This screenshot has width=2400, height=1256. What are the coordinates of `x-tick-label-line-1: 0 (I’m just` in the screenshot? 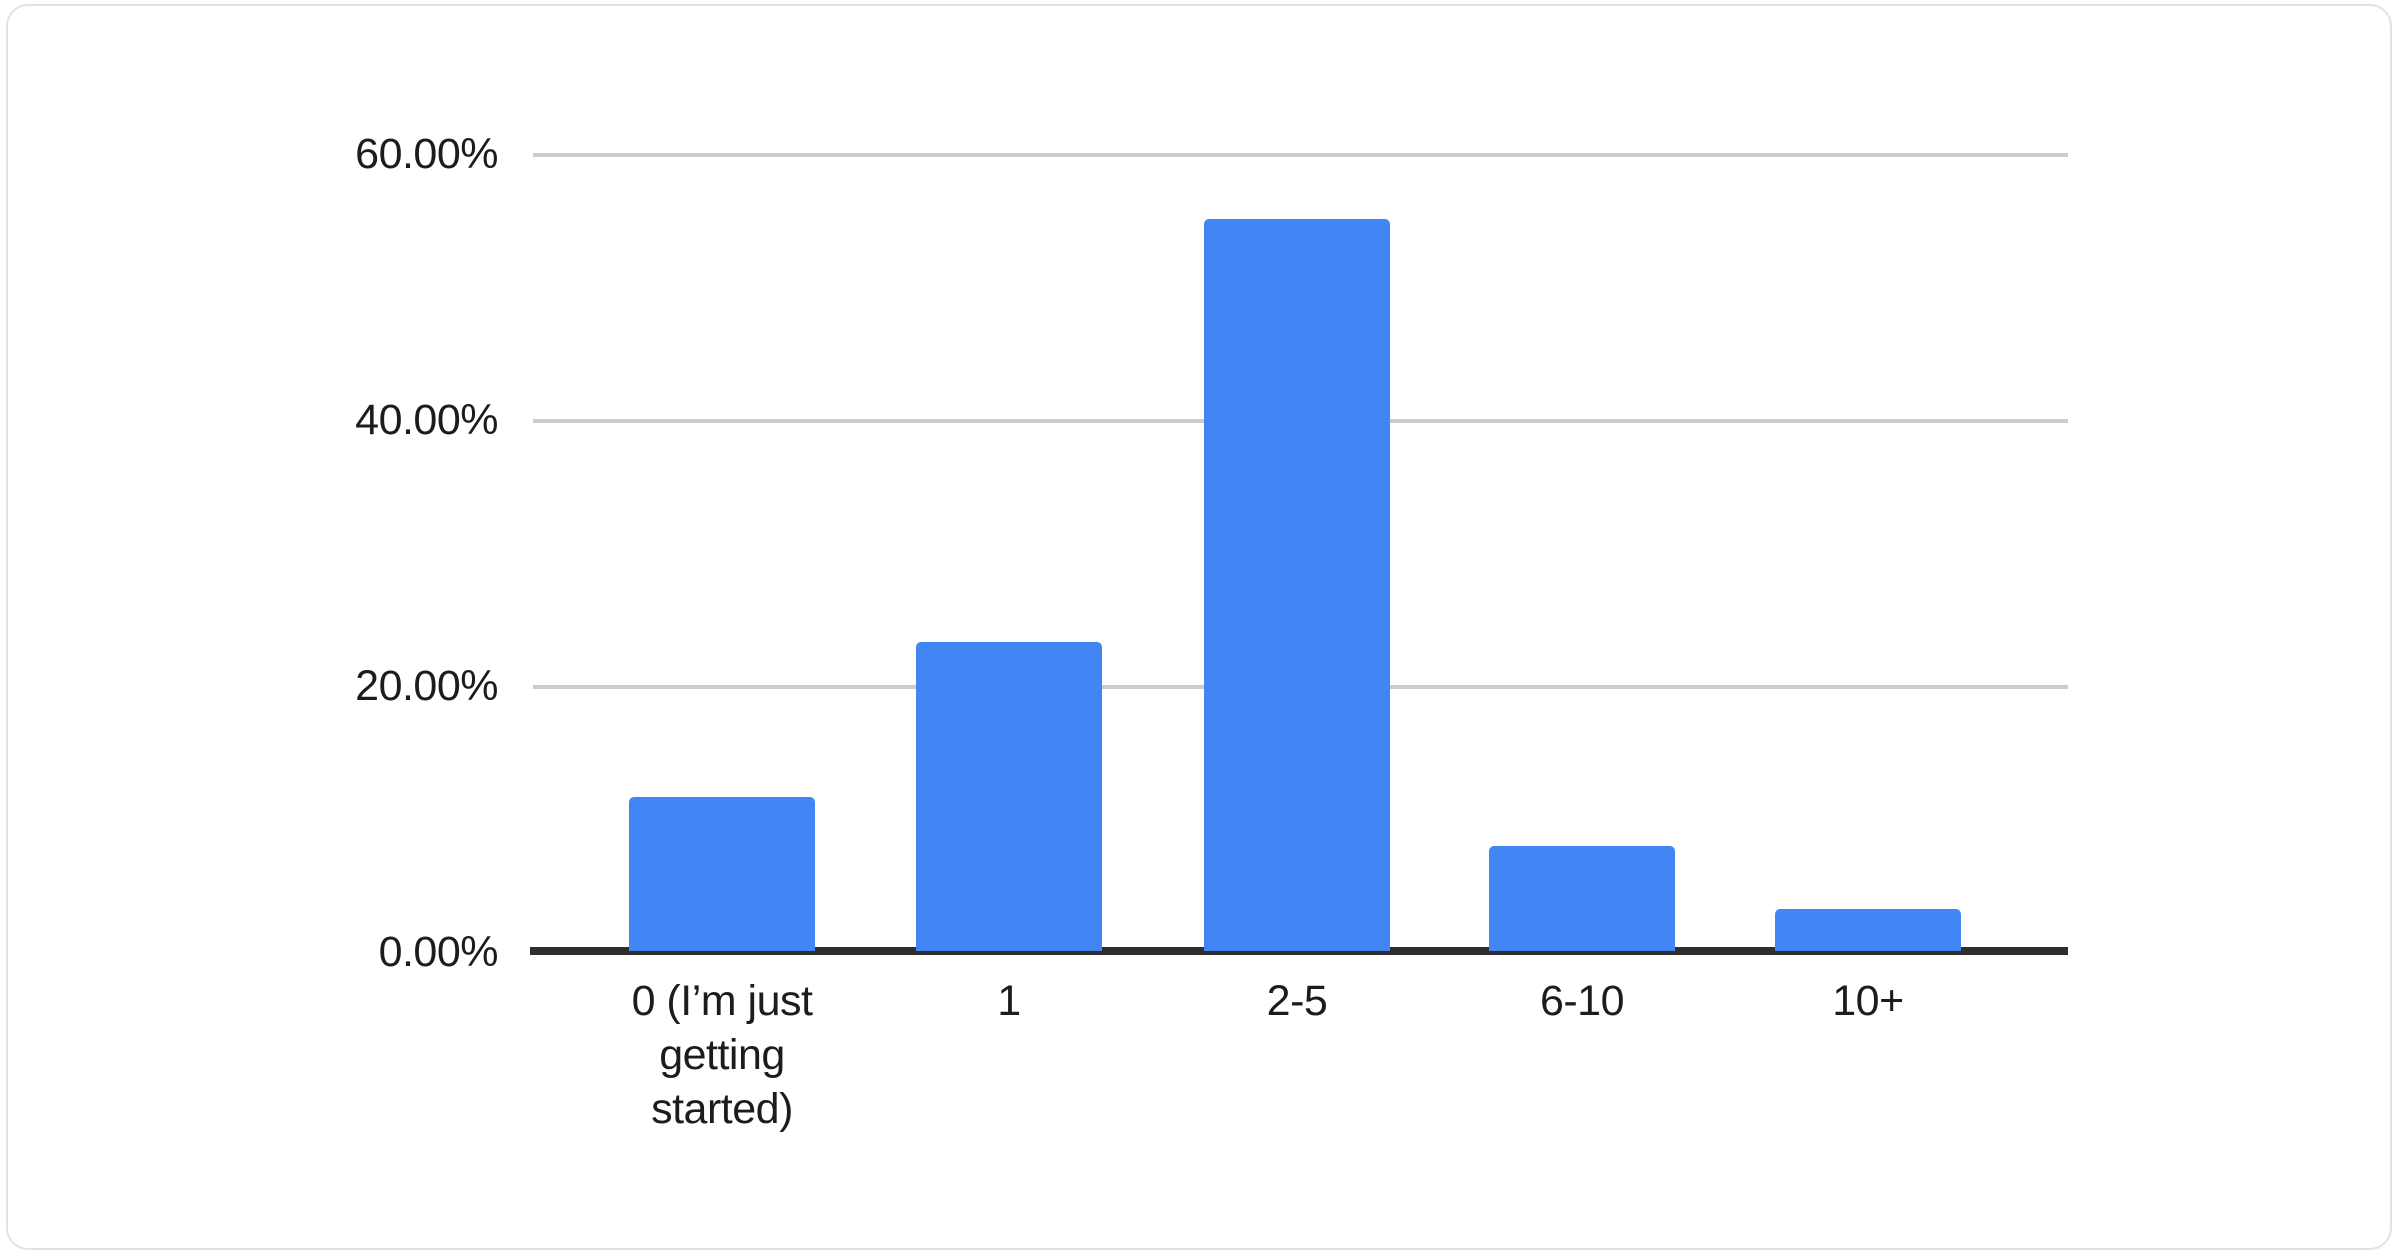 It's located at (722, 1001).